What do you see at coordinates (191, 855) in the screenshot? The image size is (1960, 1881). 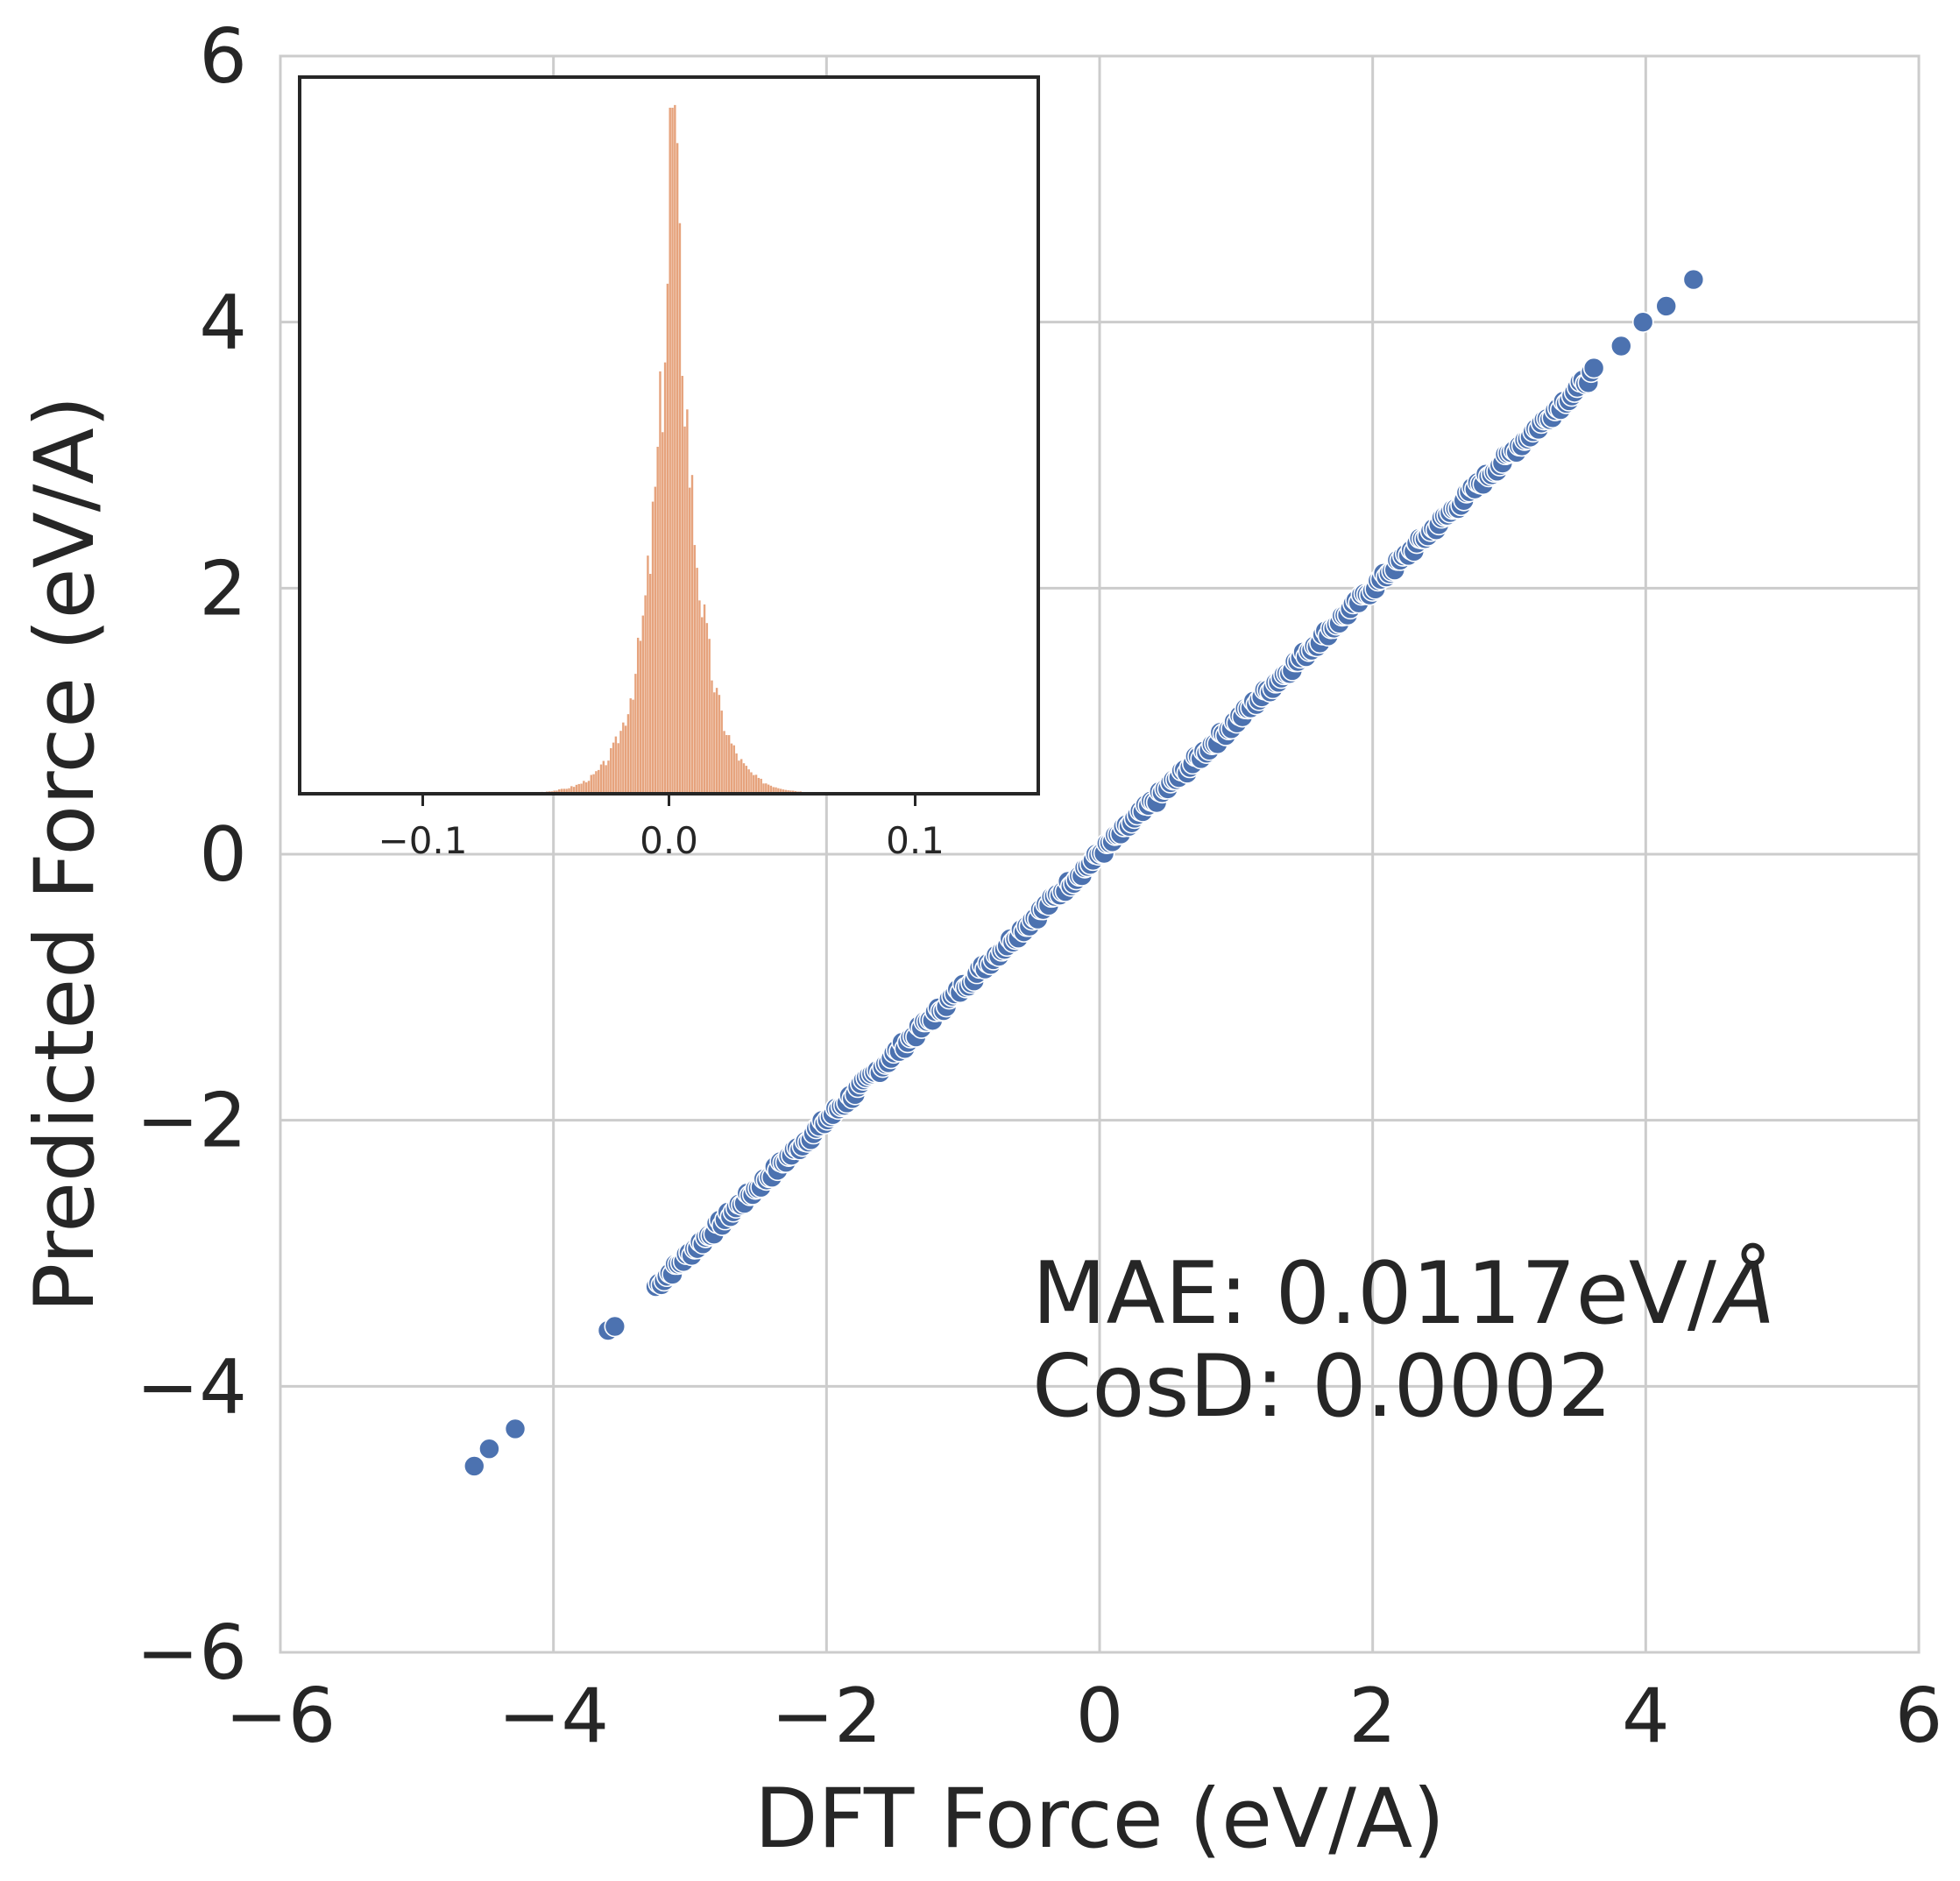 I see `y-tick-labels: −6 −4 −2 0 2 4 6` at bounding box center [191, 855].